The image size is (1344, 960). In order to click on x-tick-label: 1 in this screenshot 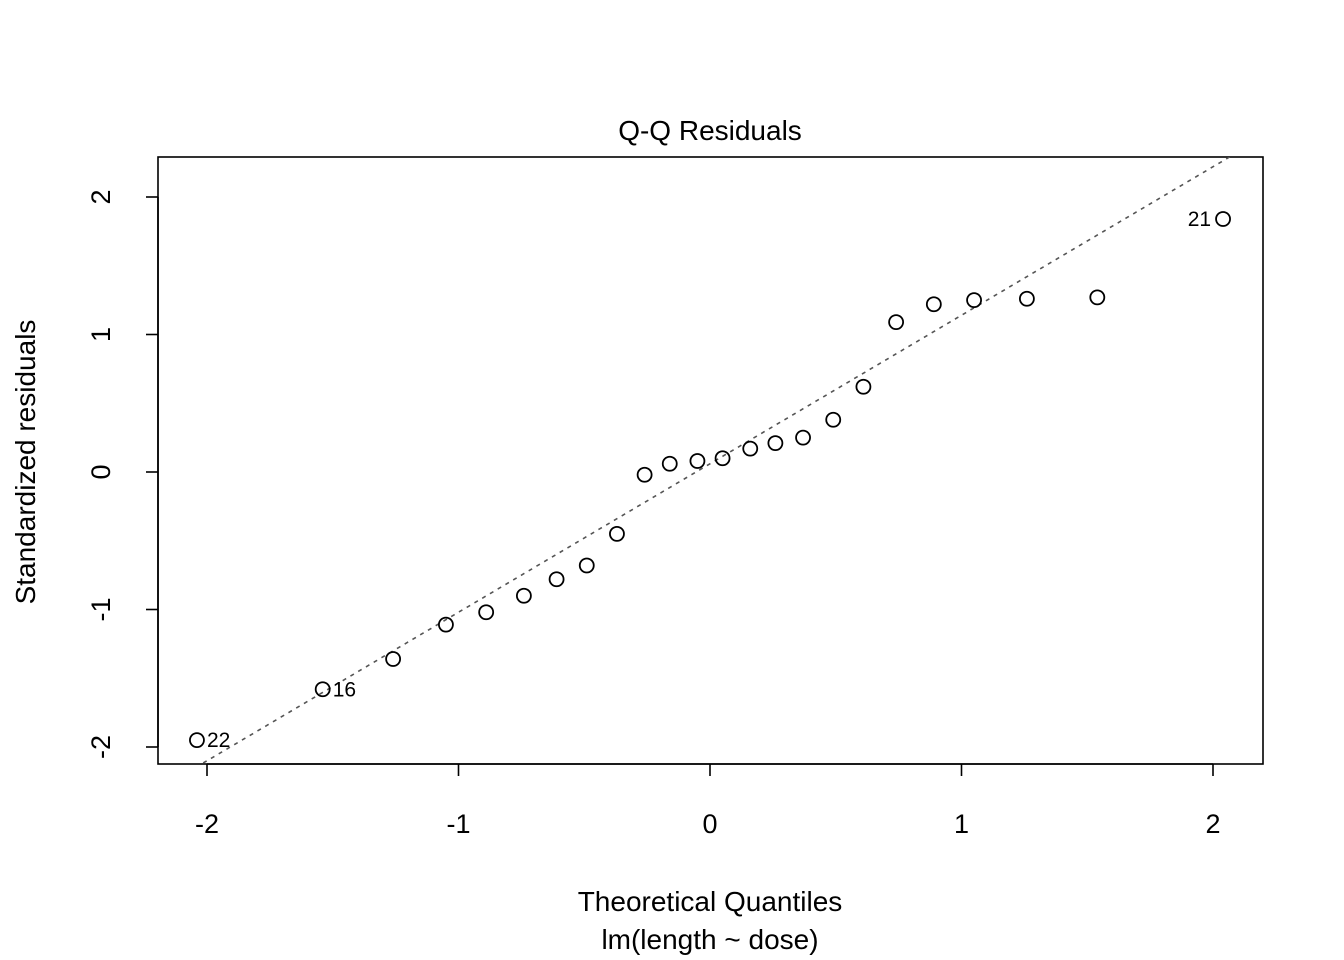, I will do `click(961, 824)`.